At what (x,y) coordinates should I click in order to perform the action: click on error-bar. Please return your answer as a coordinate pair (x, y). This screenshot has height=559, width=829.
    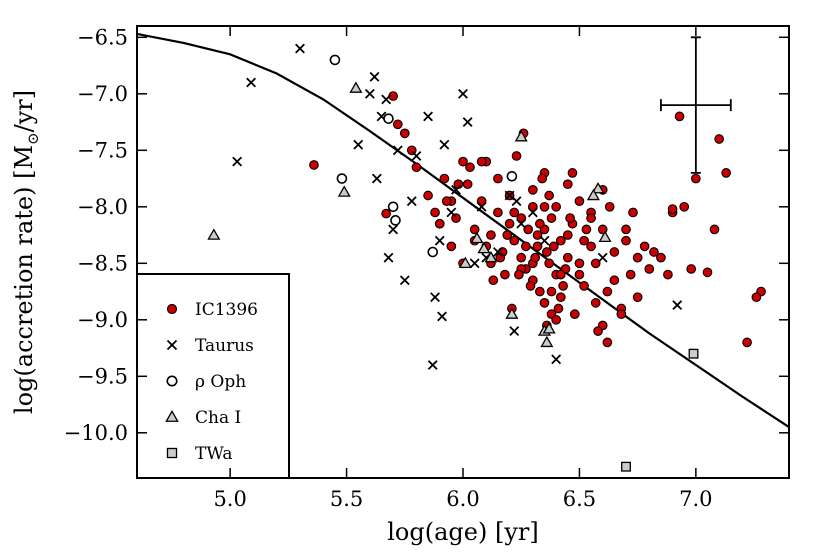
    Looking at the image, I should click on (696, 105).